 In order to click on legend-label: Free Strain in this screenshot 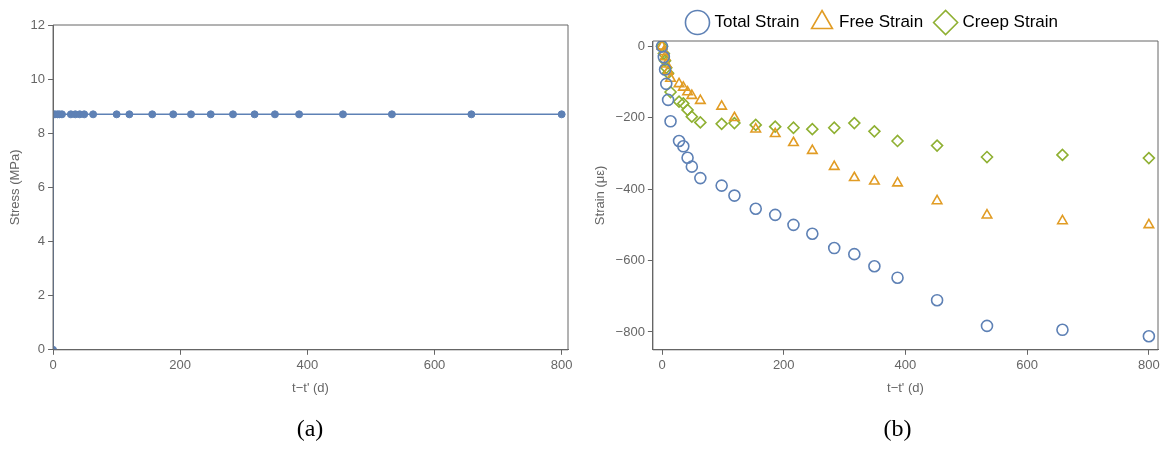, I will do `click(881, 22)`.